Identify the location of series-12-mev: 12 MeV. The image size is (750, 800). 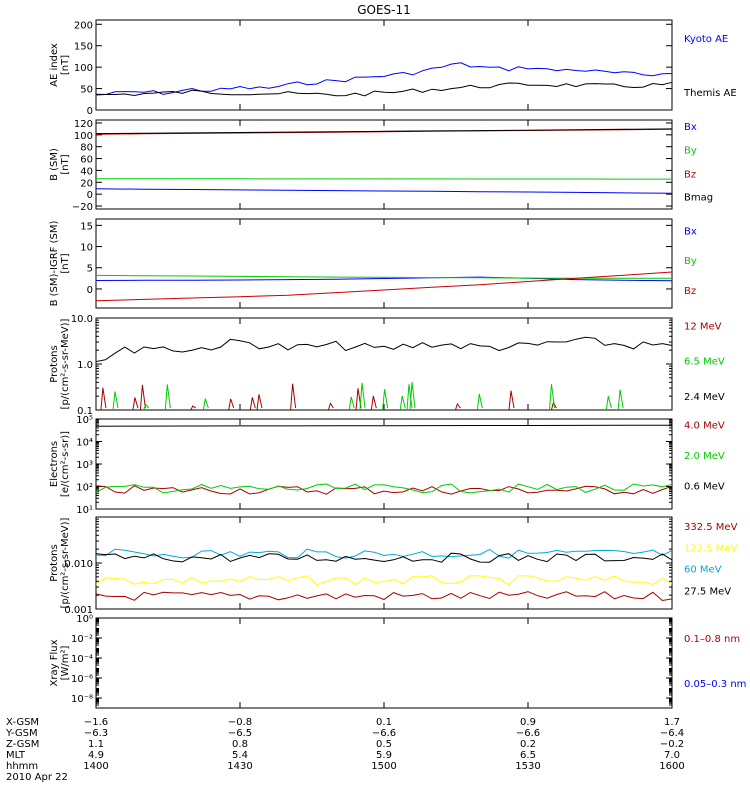
(411, 366).